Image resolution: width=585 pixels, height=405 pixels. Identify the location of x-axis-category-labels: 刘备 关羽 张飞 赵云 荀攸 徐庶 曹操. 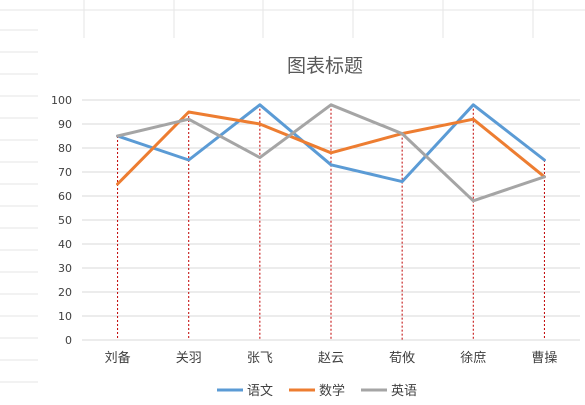
(331, 358).